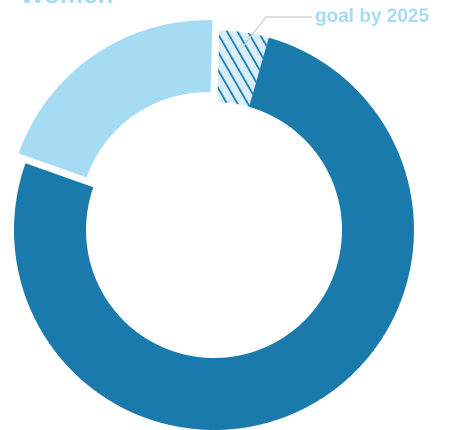  What do you see at coordinates (66, 4) in the screenshot?
I see `chart-title: Women` at bounding box center [66, 4].